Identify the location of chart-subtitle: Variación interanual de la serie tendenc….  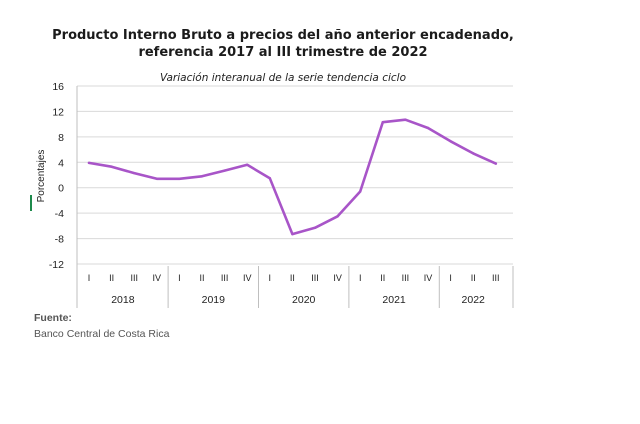
(283, 78).